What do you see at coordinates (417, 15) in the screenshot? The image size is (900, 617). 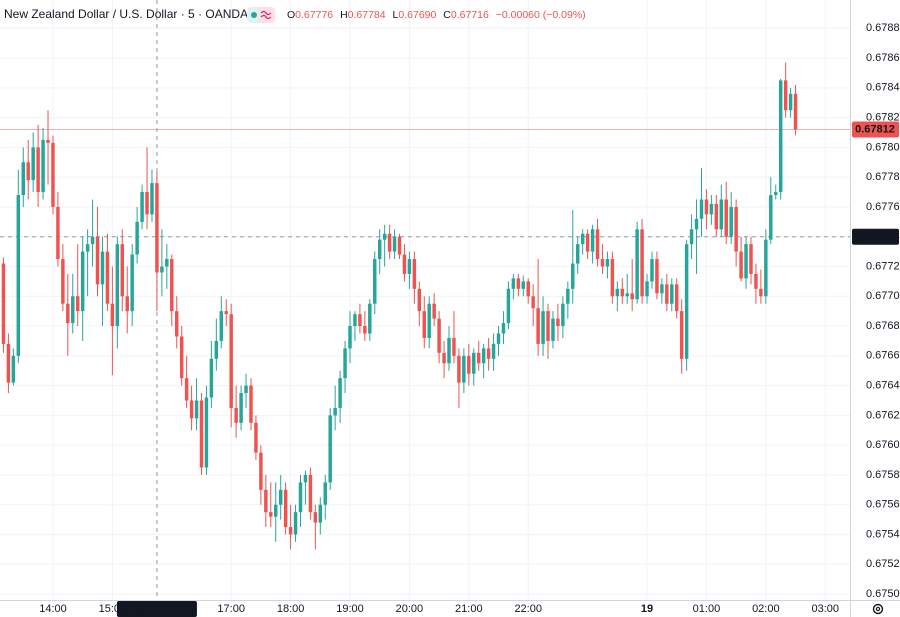 I see `ohlc-value: 0.67690` at bounding box center [417, 15].